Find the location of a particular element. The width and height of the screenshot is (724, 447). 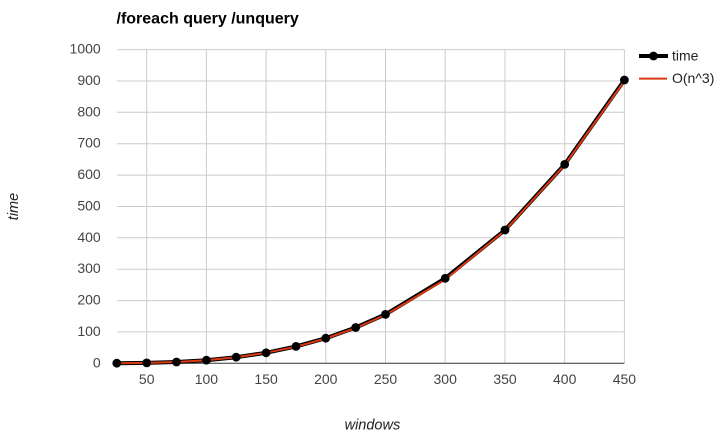

svg-text: 50 is located at coordinates (147, 379).